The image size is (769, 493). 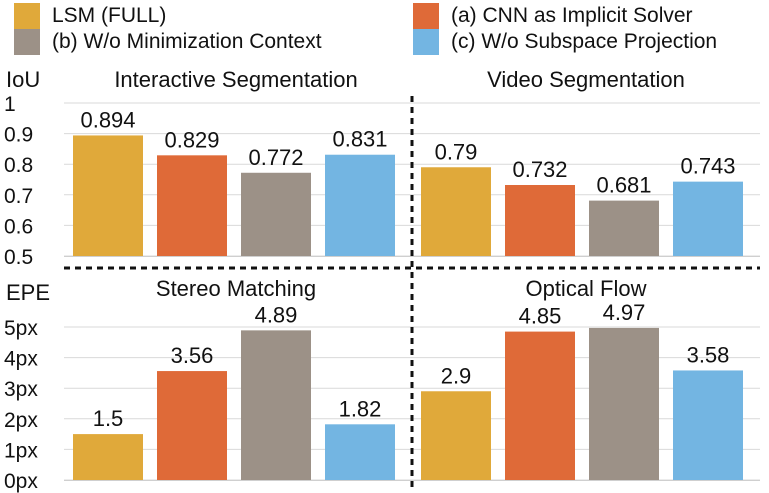 What do you see at coordinates (235, 79) in the screenshot?
I see `panel-title-interactive-segmentation: Interactive Segmentation` at bounding box center [235, 79].